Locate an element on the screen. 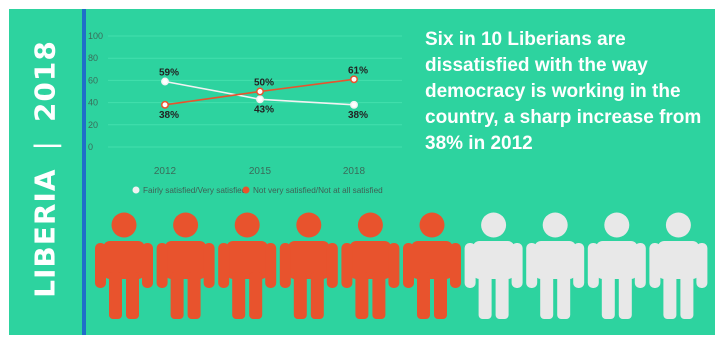 This screenshot has width=724, height=344. data-label: 59% is located at coordinates (169, 73).